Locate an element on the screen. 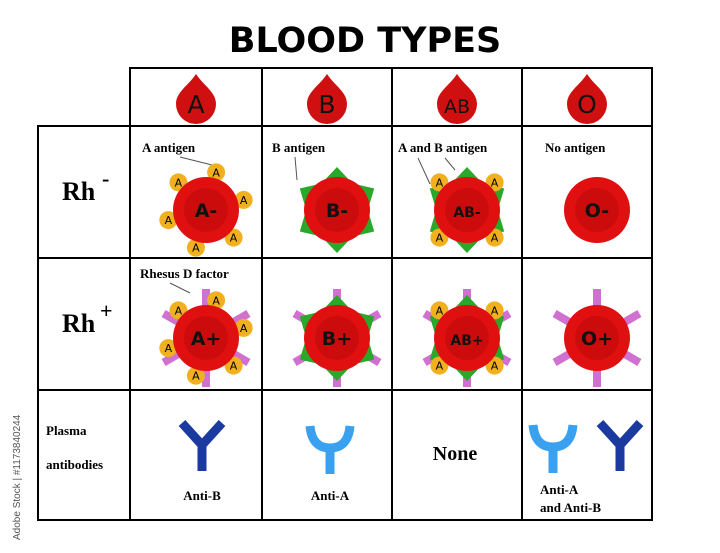 The height and width of the screenshot is (553, 720). cell-label: A- is located at coordinates (206, 211).